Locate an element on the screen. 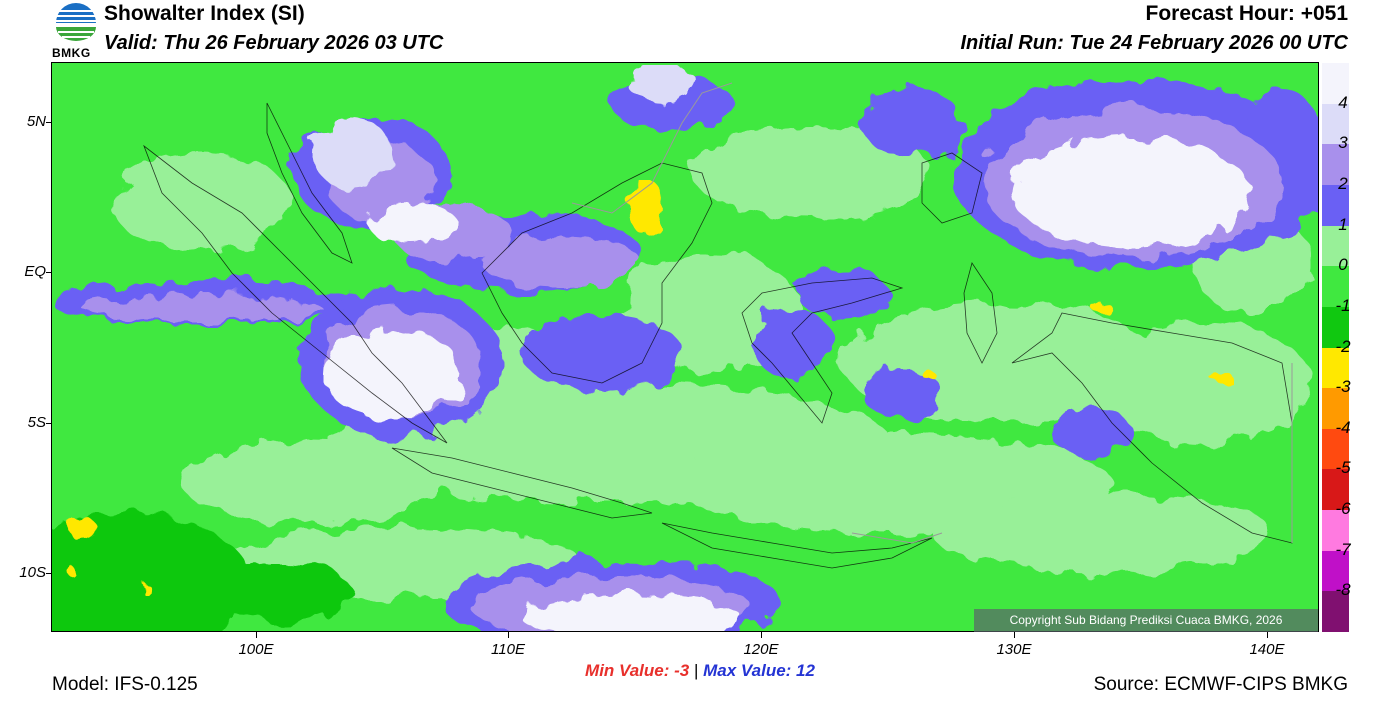  colorbar-label: -4 is located at coordinates (1343, 427).